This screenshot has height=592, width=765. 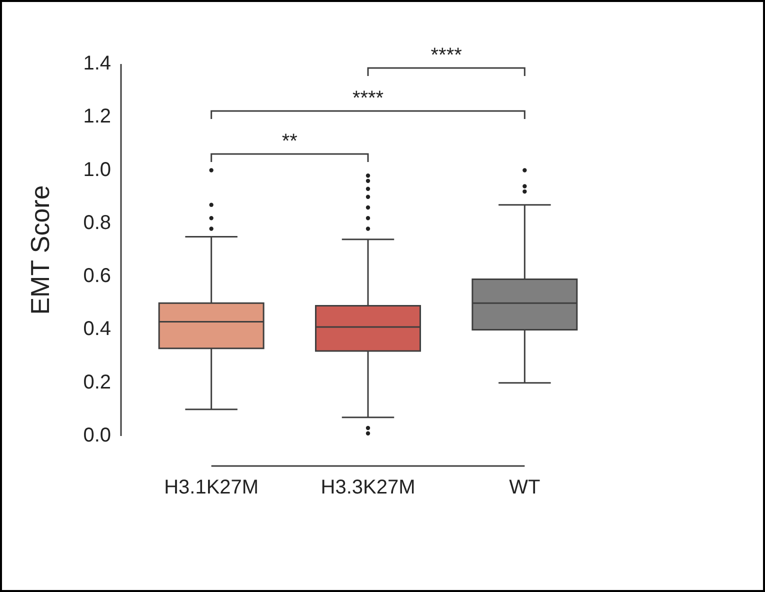 I want to click on y-tick-label: 1.0, so click(x=97, y=169).